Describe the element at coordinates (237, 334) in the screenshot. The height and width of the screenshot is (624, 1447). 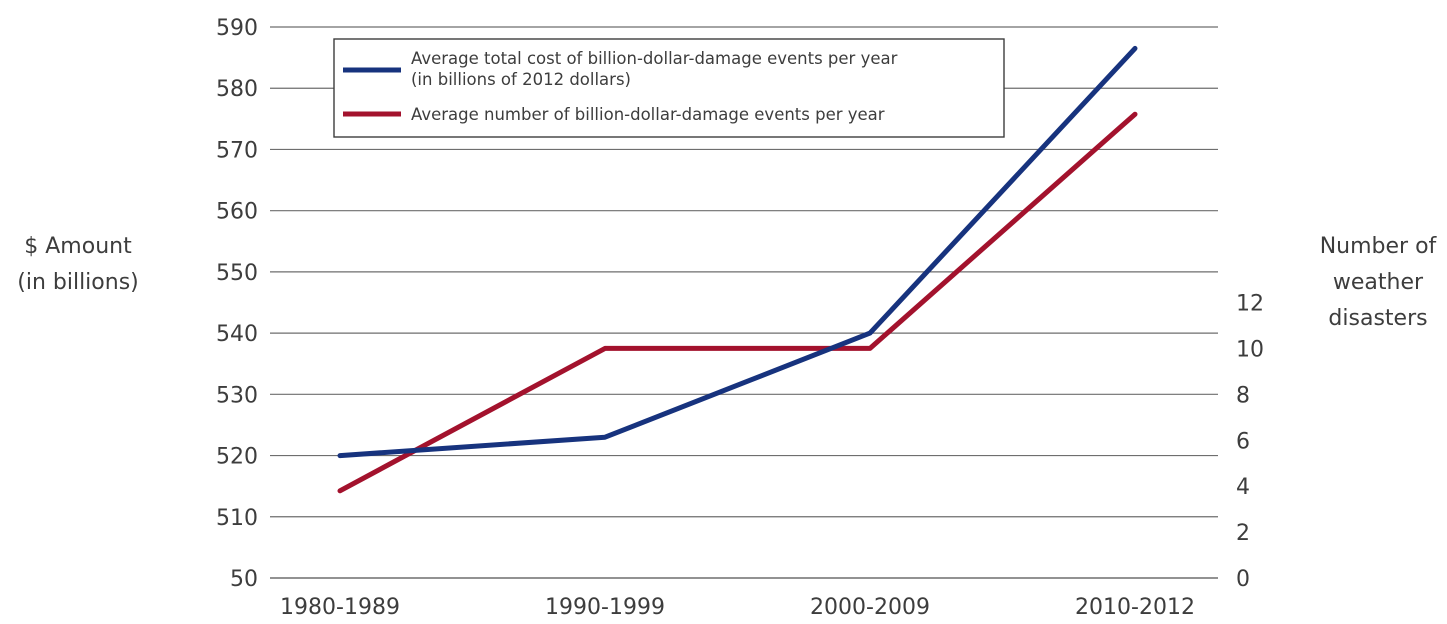
I see `left-tick-label: 540` at that location.